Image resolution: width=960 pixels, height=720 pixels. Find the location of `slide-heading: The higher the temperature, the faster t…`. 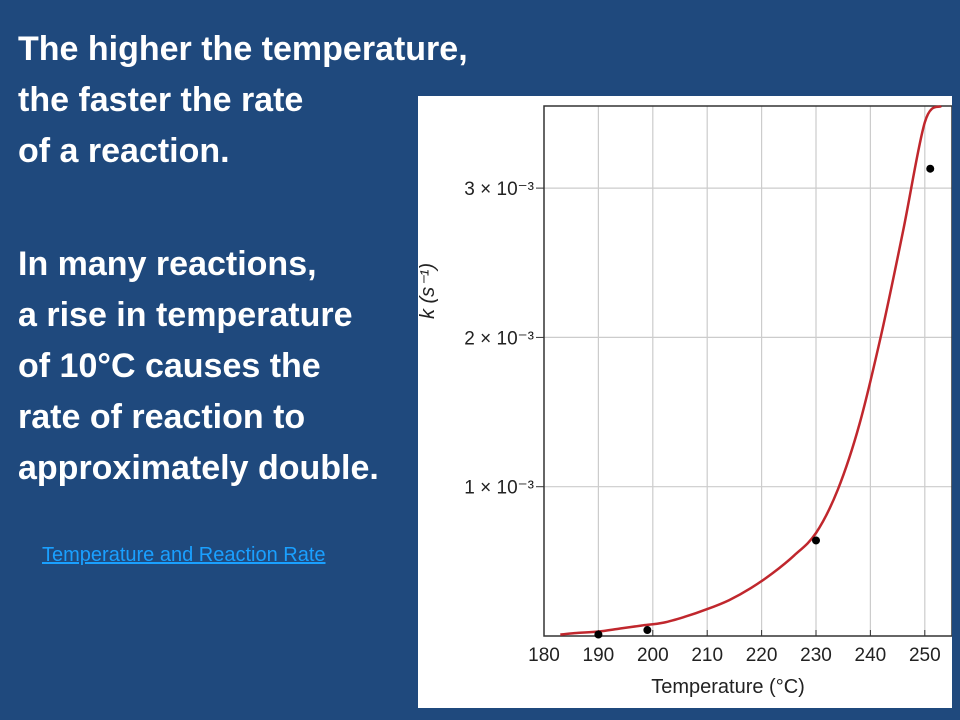

slide-heading: The higher the temperature, the faster t… is located at coordinates (243, 100).